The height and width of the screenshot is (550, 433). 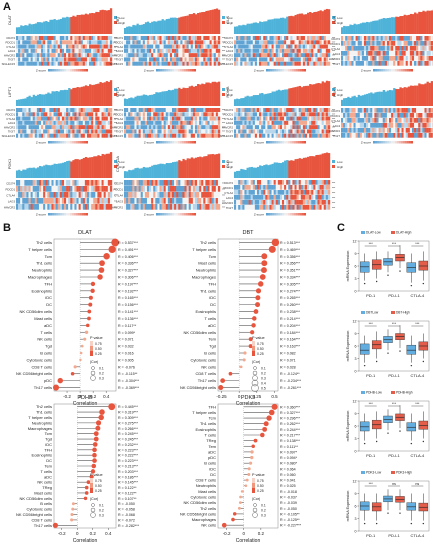 I want to click on heatmap-gene-label: PDK1, so click(x=9, y=163).